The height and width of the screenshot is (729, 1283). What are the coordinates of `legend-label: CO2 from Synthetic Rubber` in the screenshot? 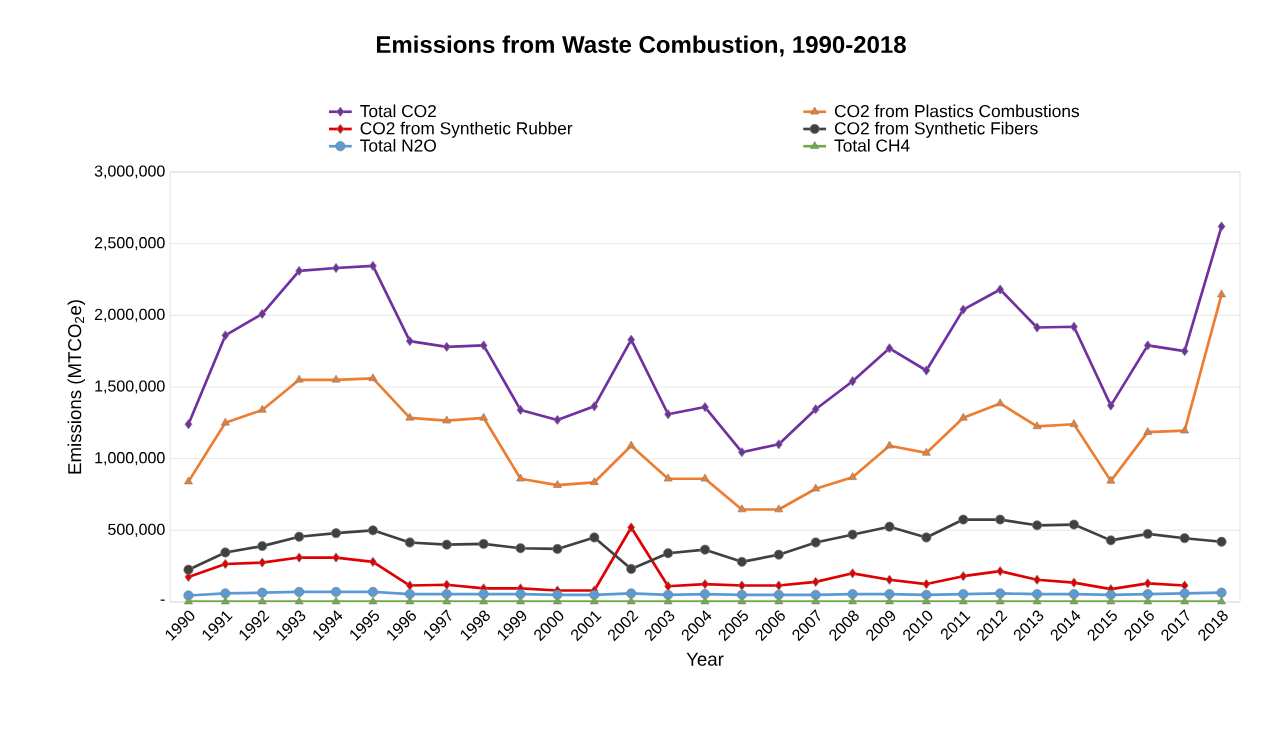 It's located at (466, 129).